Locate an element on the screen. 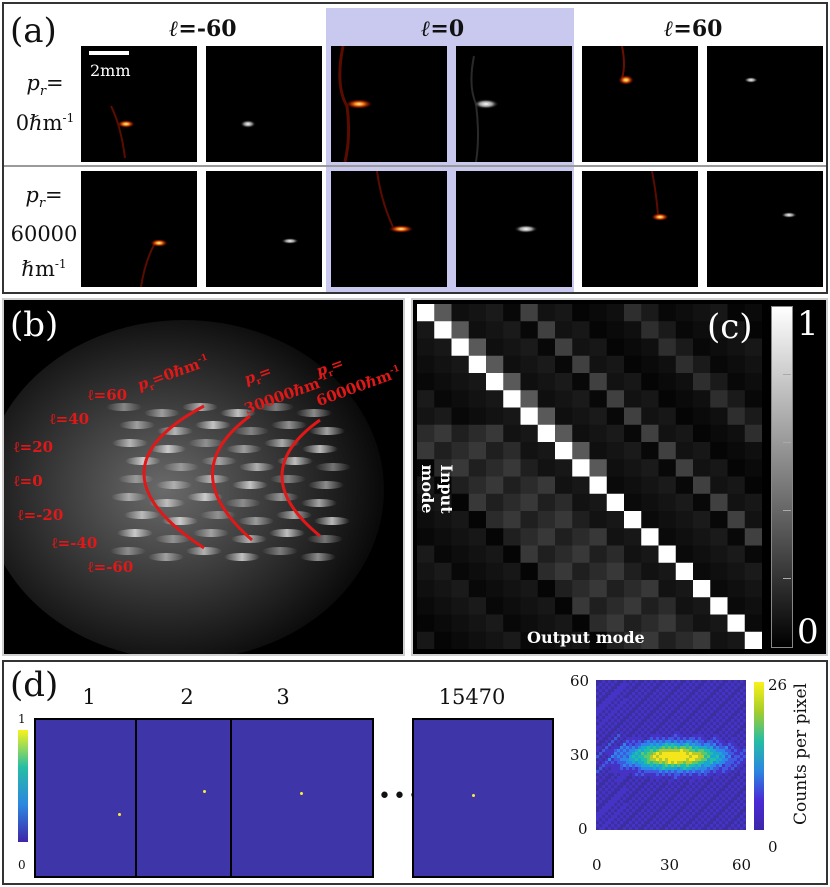 The height and width of the screenshot is (887, 830). scale-bar is located at coordinates (109, 53).